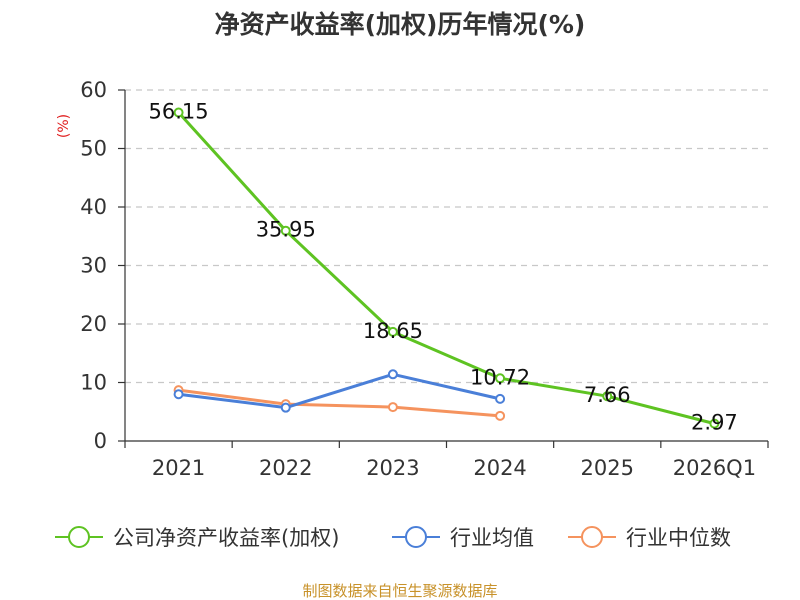 Image resolution: width=800 pixels, height=600 pixels. Describe the element at coordinates (93, 324) in the screenshot. I see `y-tick-label: 20` at that location.